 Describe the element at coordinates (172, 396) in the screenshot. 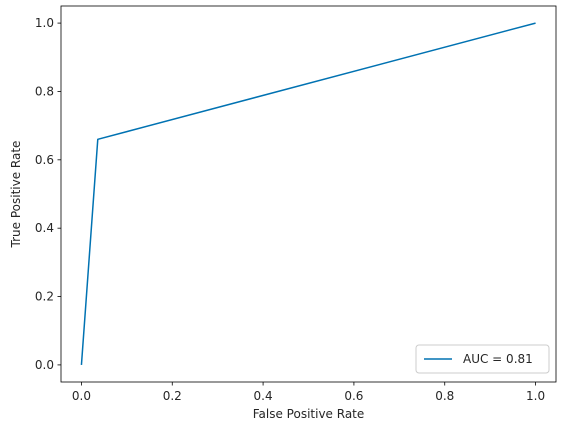

I see `x-tick-label: 0.2` at that location.